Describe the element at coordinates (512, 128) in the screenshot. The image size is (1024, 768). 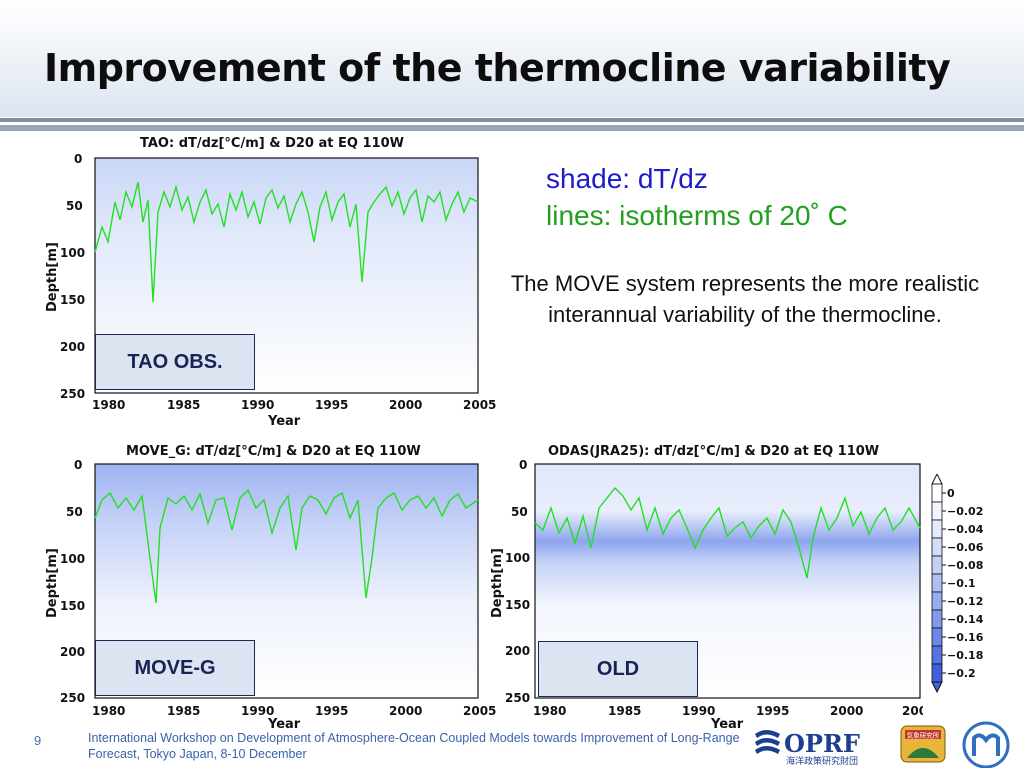
I see `title-rule-thick` at that location.